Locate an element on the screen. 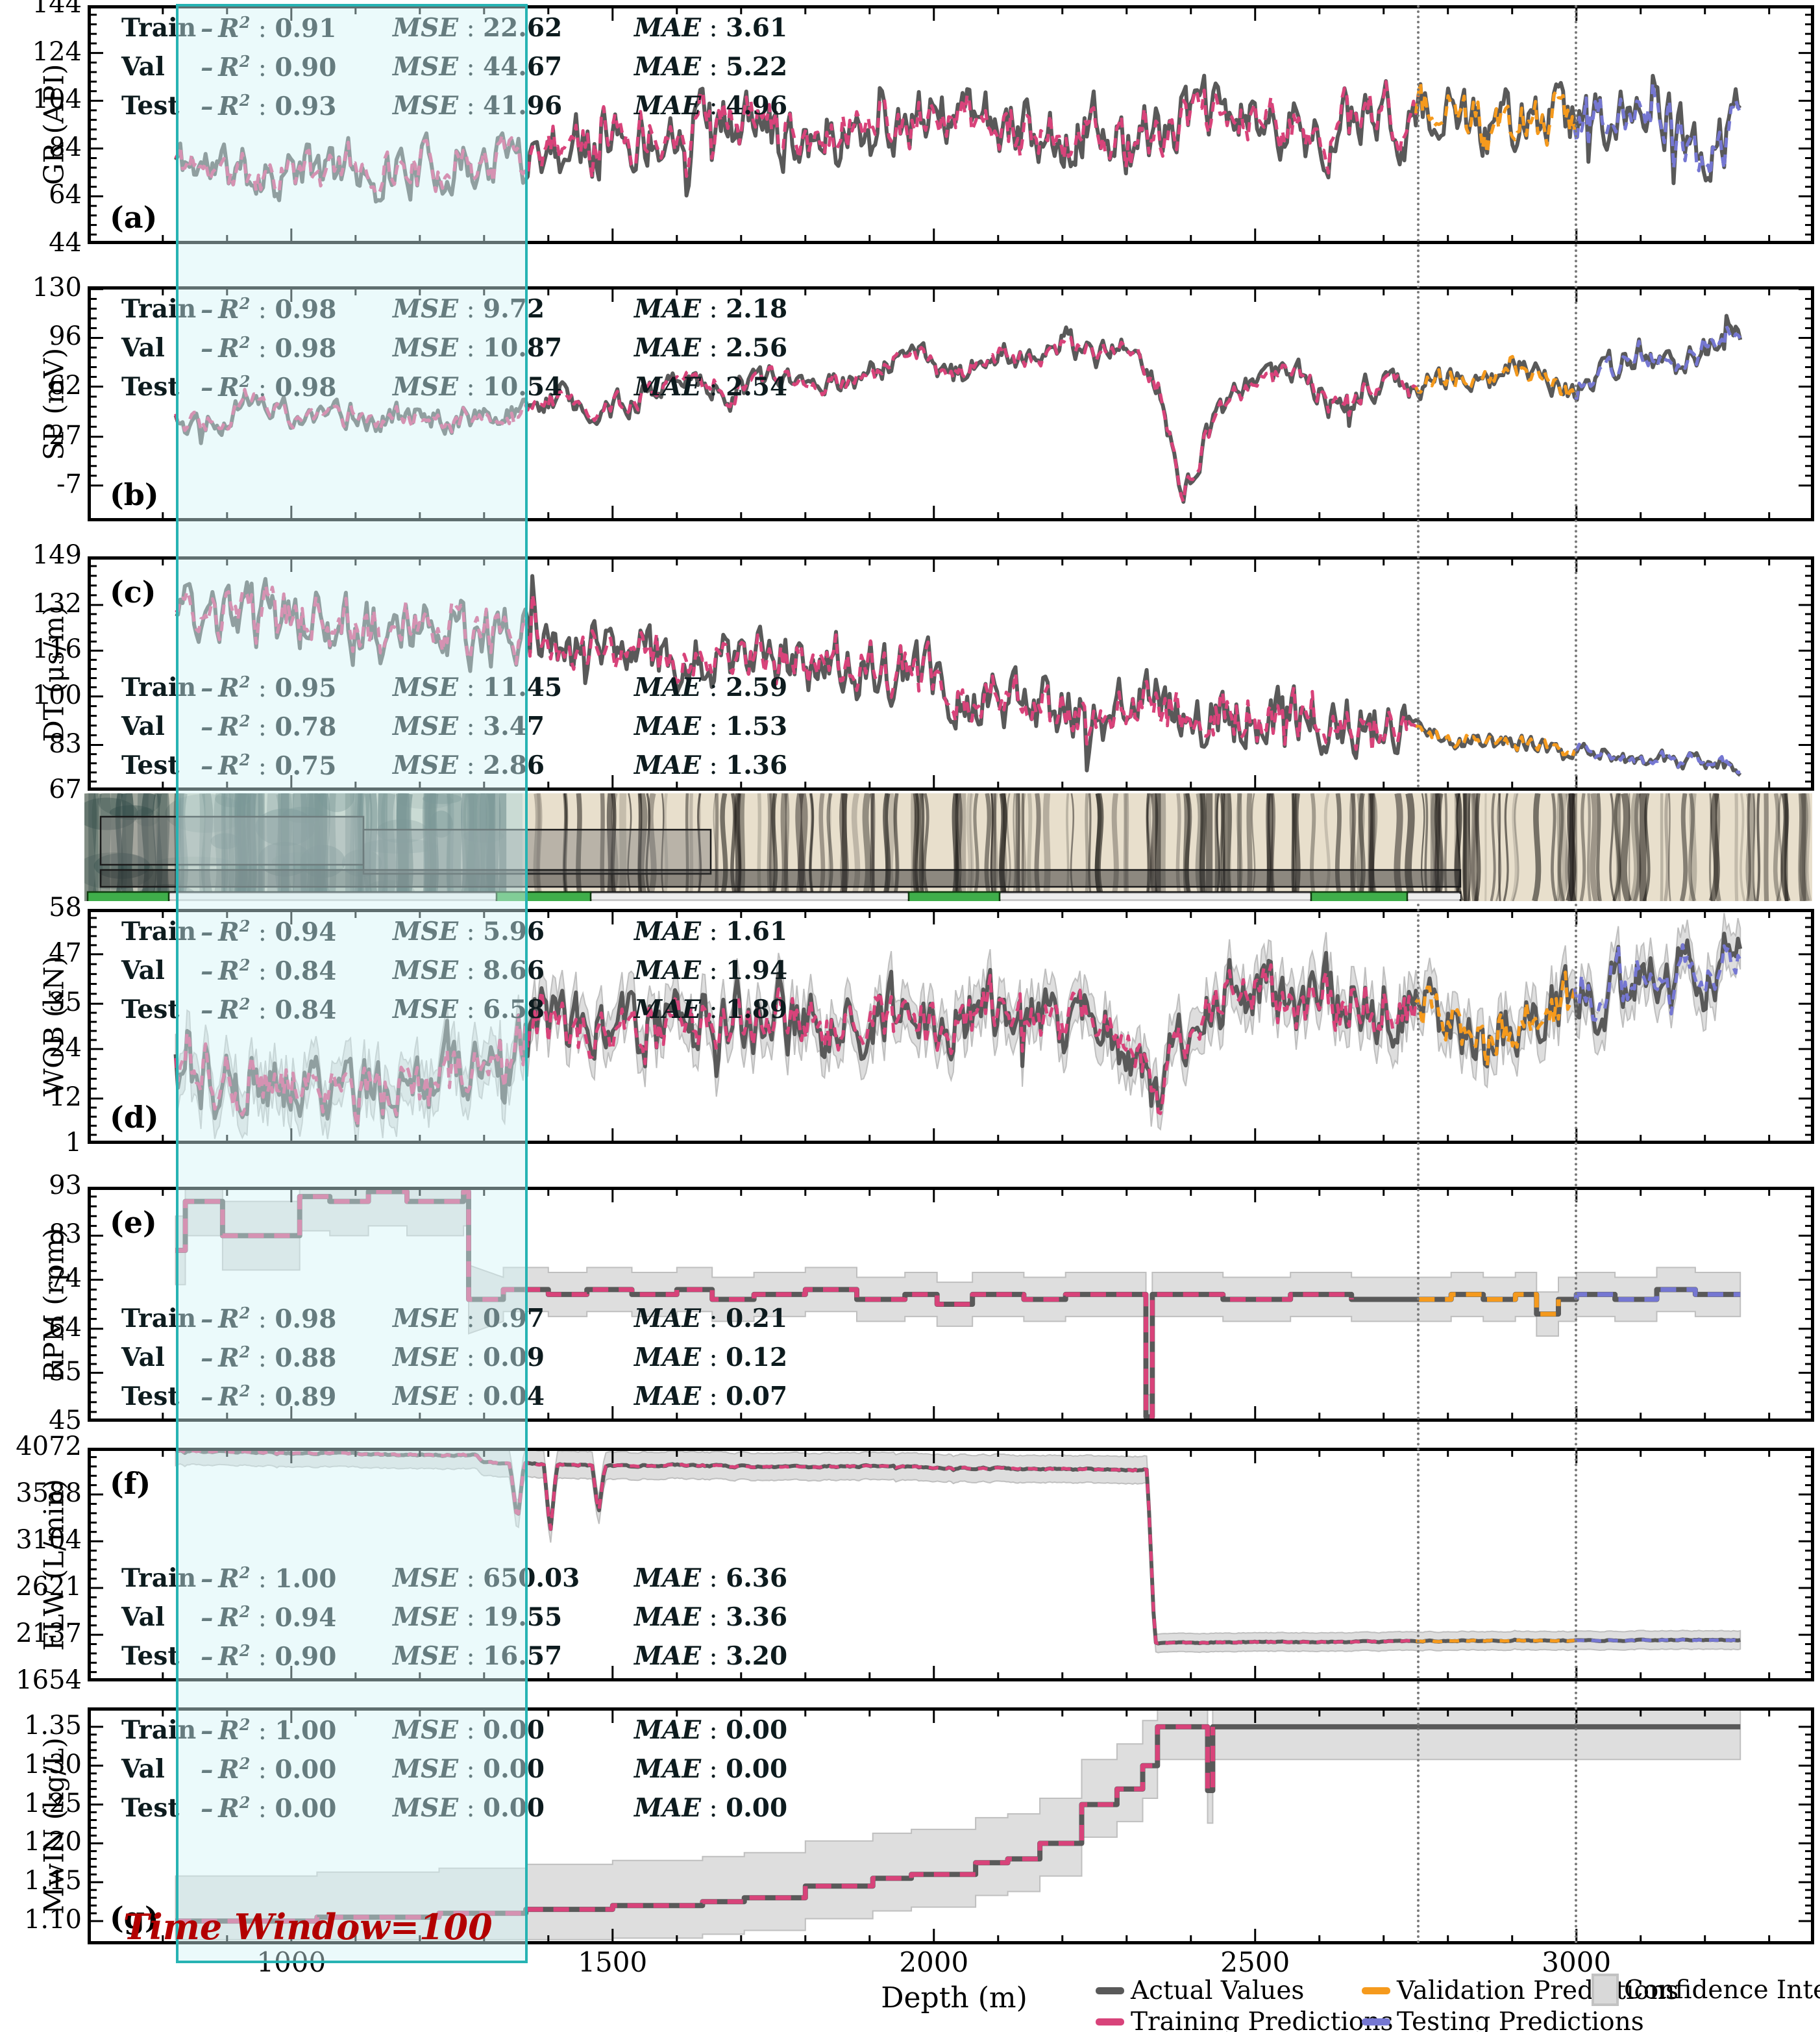 This screenshot has height=2032, width=1820. y-tick-label-dt: 100 is located at coordinates (57, 695).